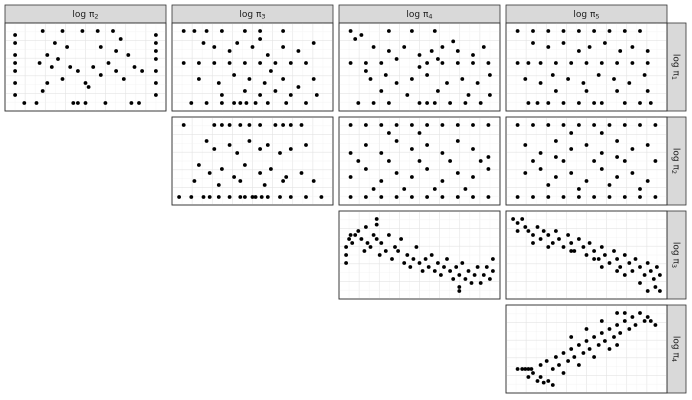  Describe the element at coordinates (676, 67) in the screenshot. I see `row-strip-1: log π1` at that location.